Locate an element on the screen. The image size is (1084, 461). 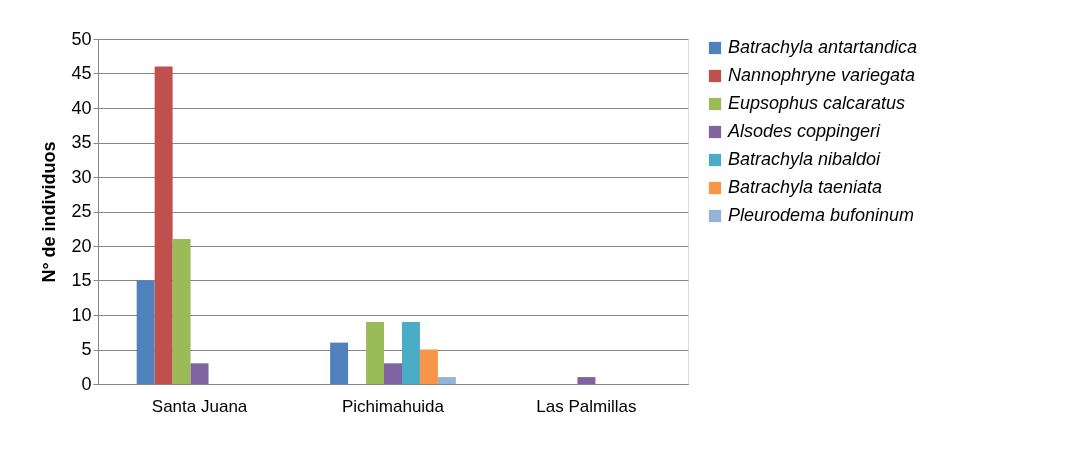
legend-label: Pleurodema bufoninum is located at coordinates (821, 215).